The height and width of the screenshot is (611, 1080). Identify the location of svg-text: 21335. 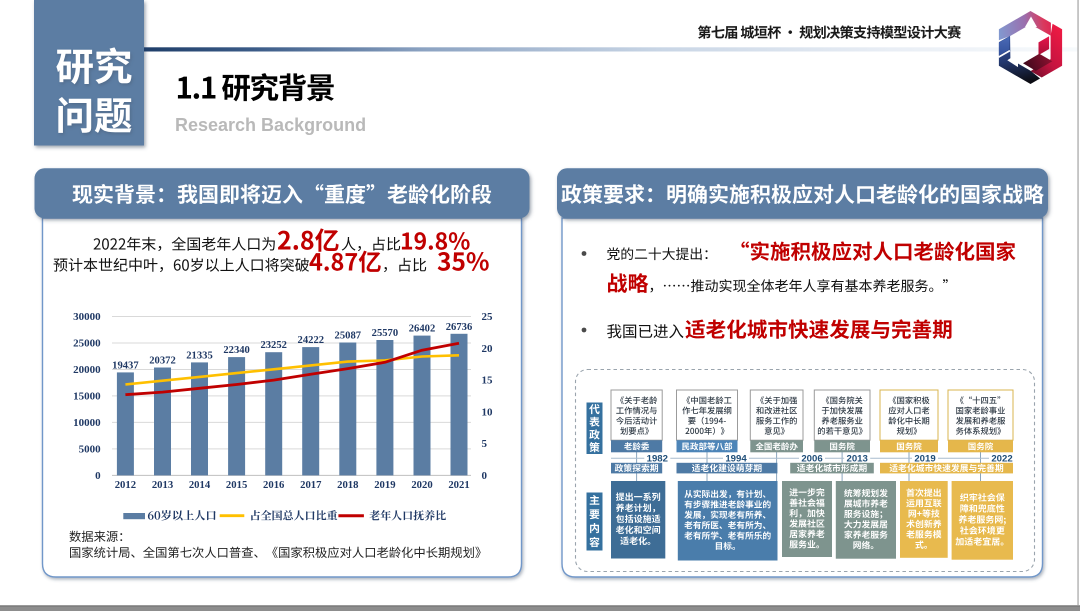
(199, 355).